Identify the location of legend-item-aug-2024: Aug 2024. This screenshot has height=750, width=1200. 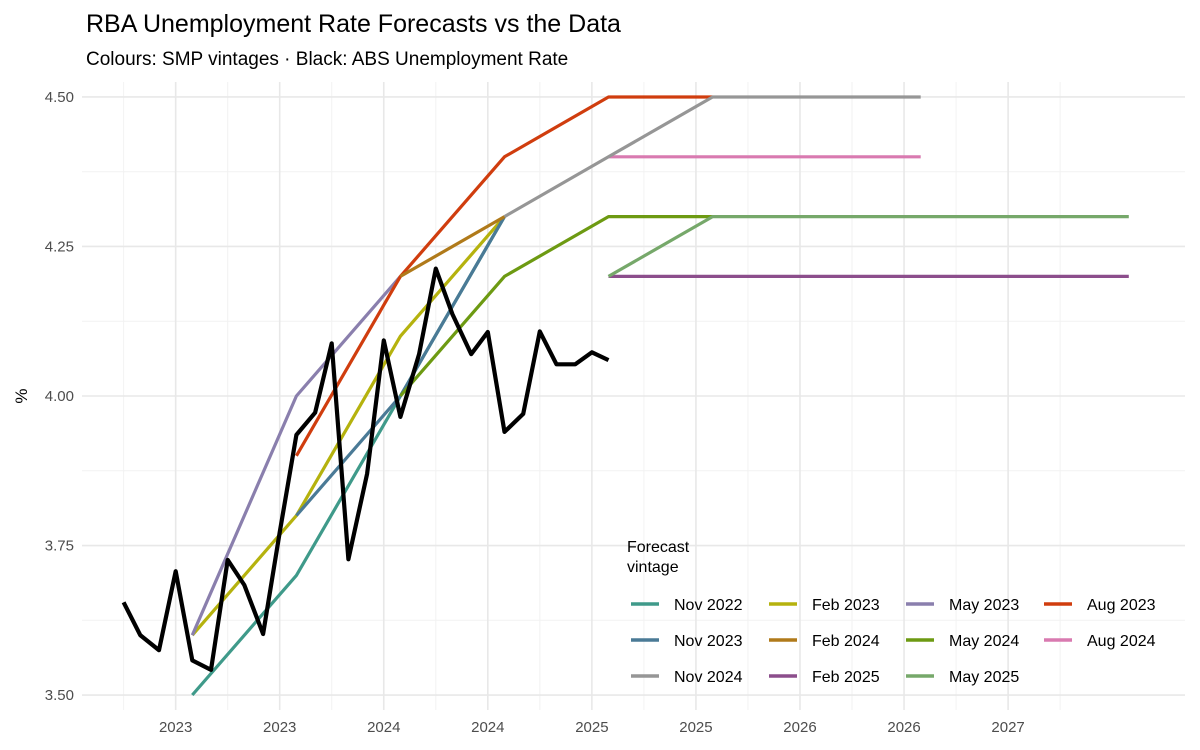
(1100, 641).